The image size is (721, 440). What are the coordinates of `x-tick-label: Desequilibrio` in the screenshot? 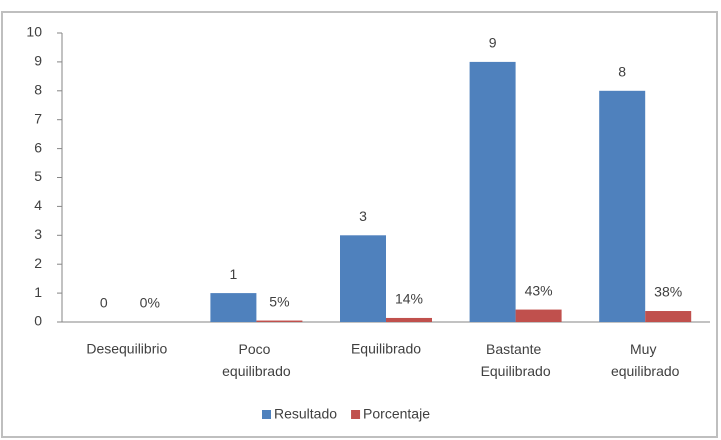 It's located at (126, 349).